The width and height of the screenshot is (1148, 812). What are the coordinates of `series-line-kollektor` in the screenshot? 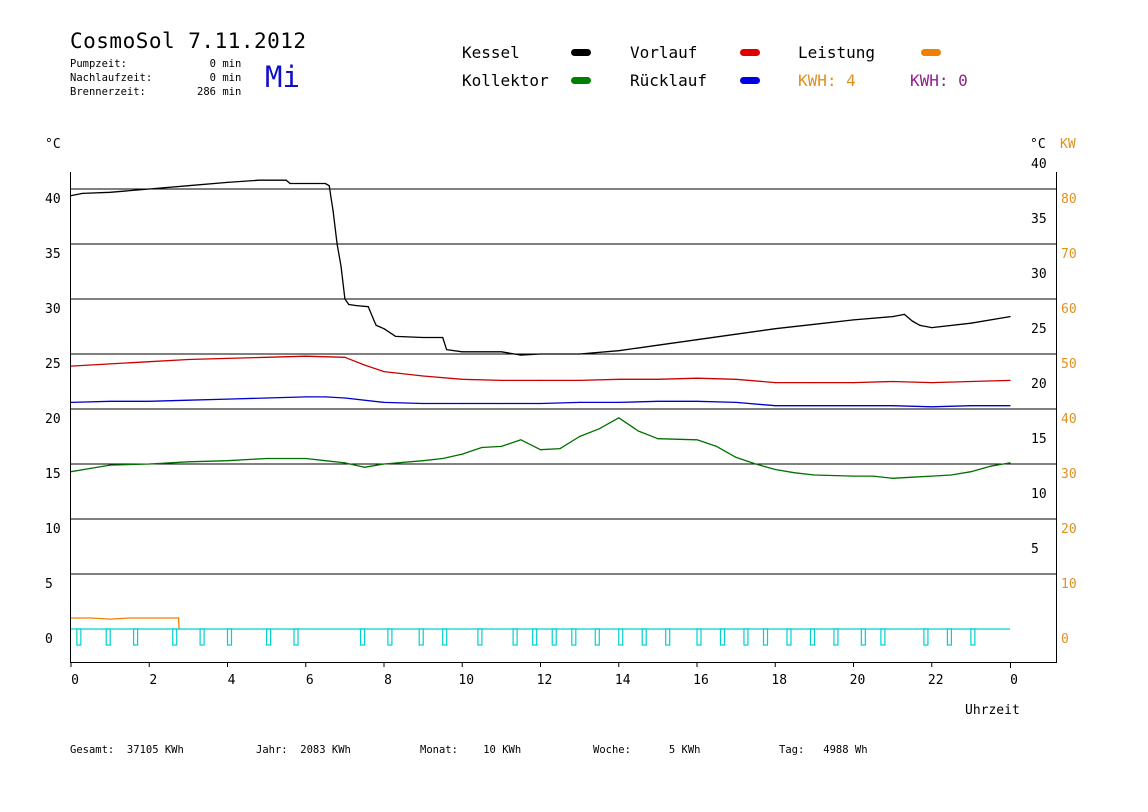 It's located at (540, 448).